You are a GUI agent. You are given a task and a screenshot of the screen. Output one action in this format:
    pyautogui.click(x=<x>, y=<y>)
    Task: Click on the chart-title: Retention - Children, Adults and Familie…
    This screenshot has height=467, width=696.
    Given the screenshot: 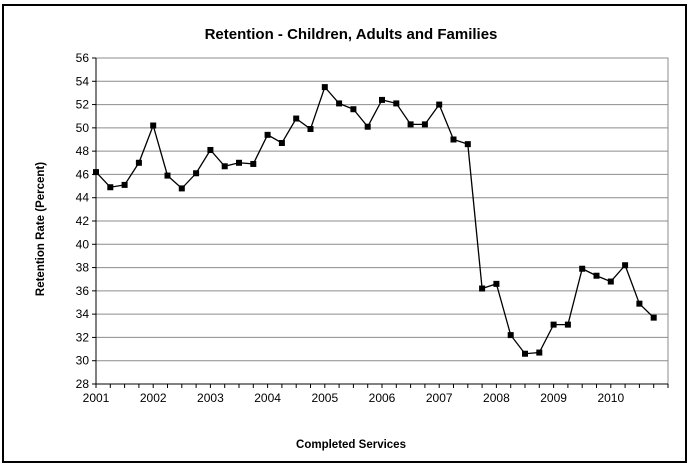 What is the action you would take?
    pyautogui.click(x=351, y=34)
    